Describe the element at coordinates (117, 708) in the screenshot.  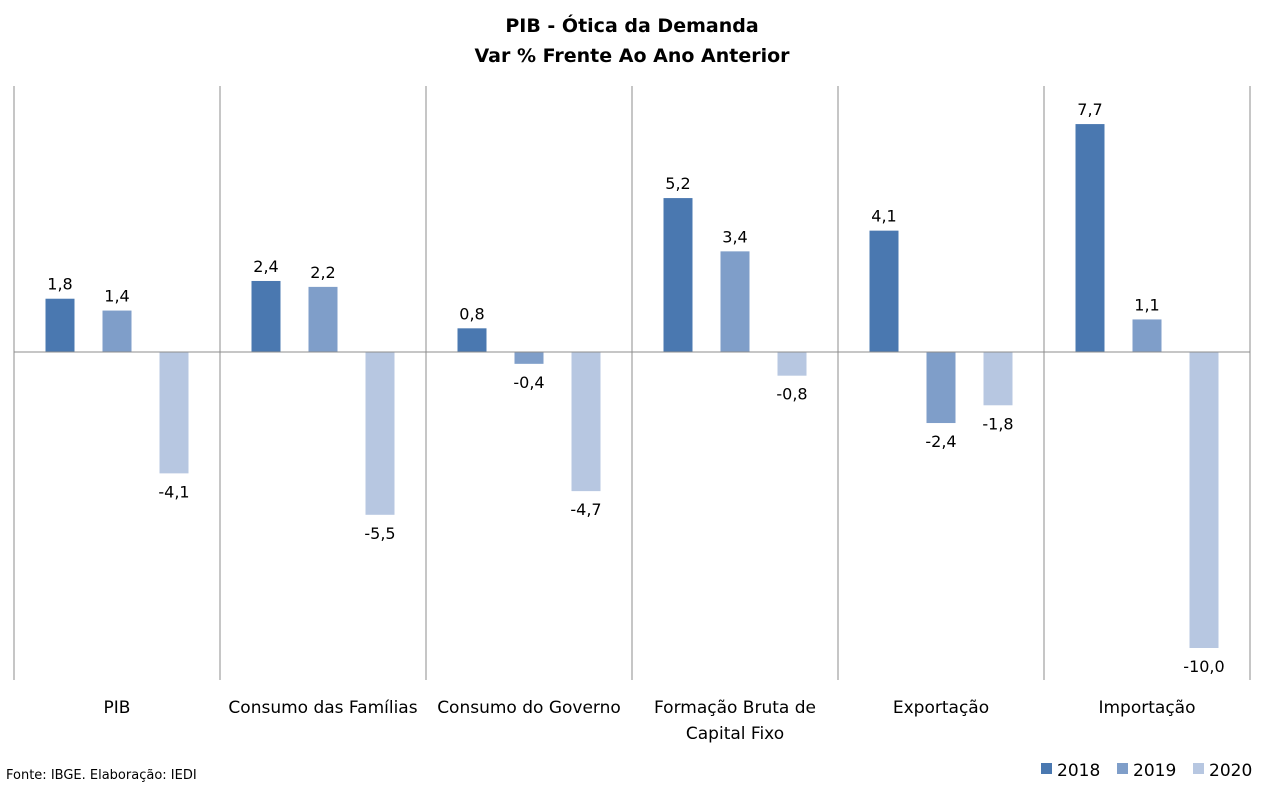
I see `category-label-0: PIB` at that location.